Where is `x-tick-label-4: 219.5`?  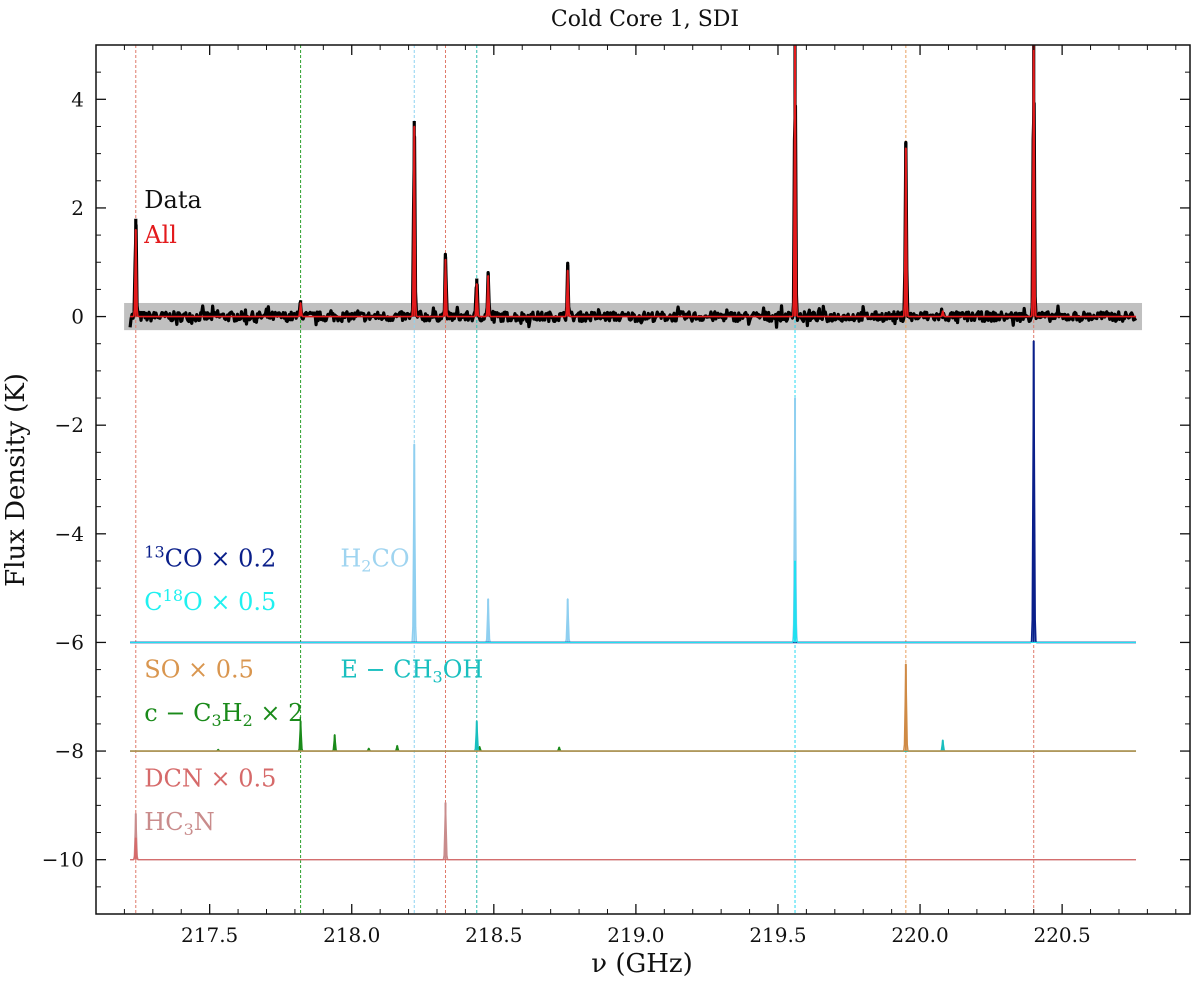
x-tick-label-4: 219.5 is located at coordinates (777, 935).